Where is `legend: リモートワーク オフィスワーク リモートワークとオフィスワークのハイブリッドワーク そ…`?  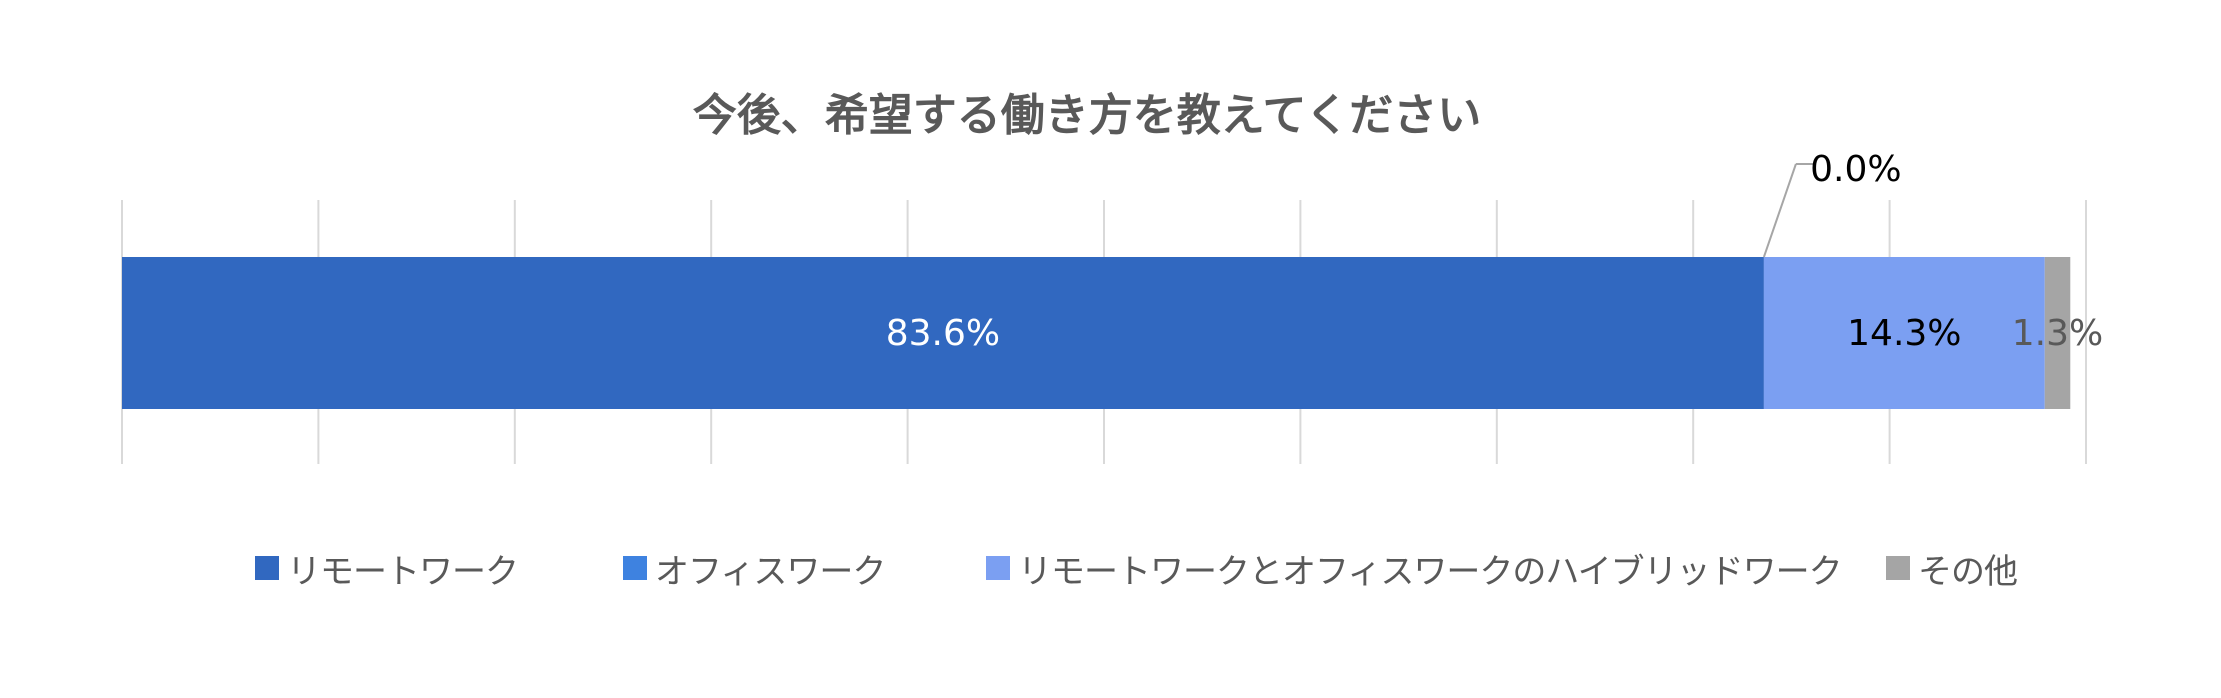 legend: リモートワーク オフィスワーク リモートワークとオフィスワークのハイブリッドワーク そ… is located at coordinates (1110, 568).